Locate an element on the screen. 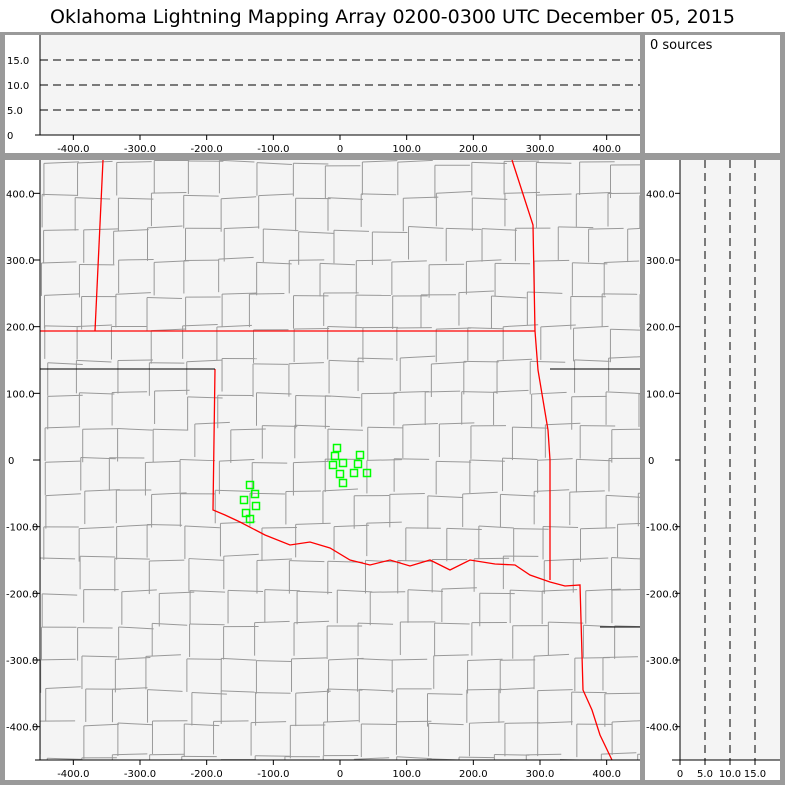 This screenshot has height=785, width=785. source-count: 0 sources is located at coordinates (681, 45).